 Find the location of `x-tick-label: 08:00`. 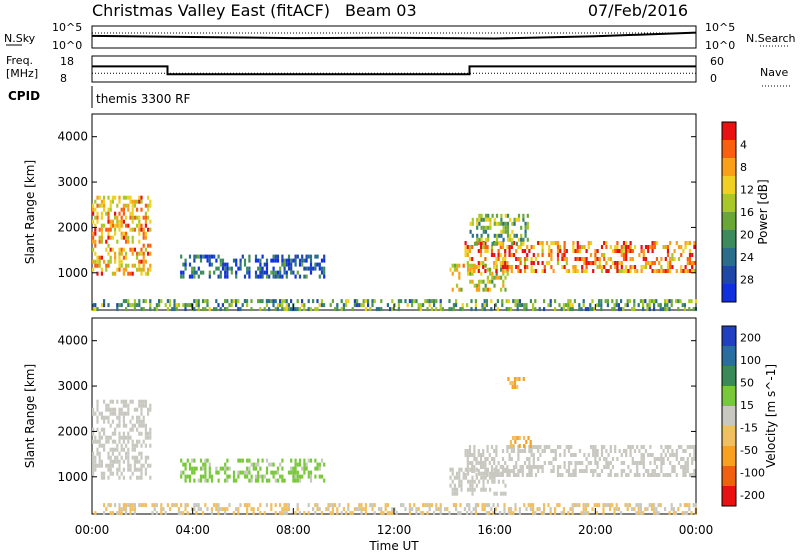

x-tick-label: 08:00 is located at coordinates (293, 530).